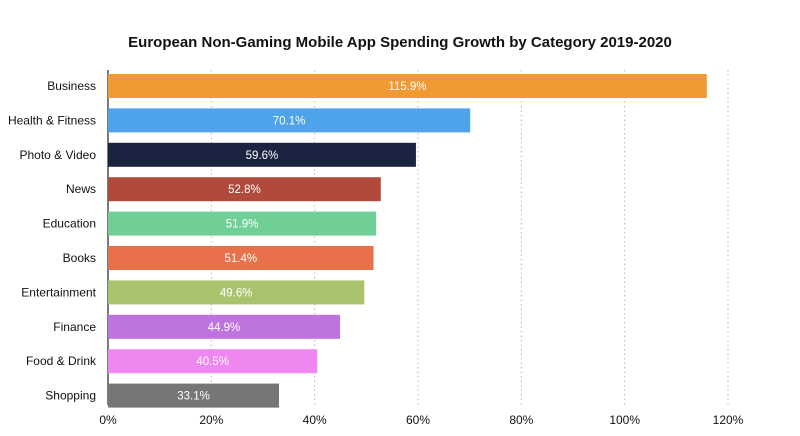 The width and height of the screenshot is (800, 436). I want to click on category-label: Finance, so click(74, 327).